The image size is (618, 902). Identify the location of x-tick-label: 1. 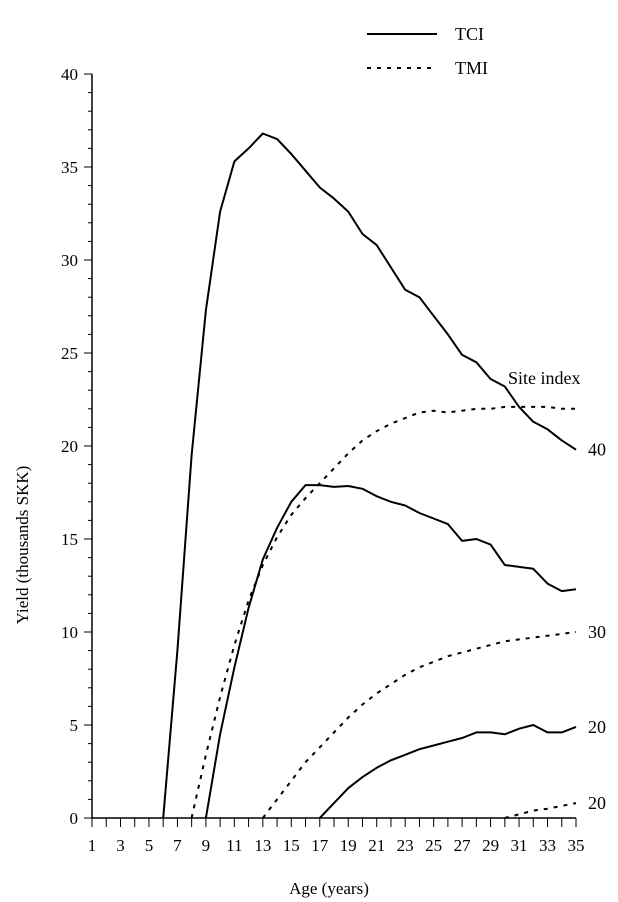
(92, 845).